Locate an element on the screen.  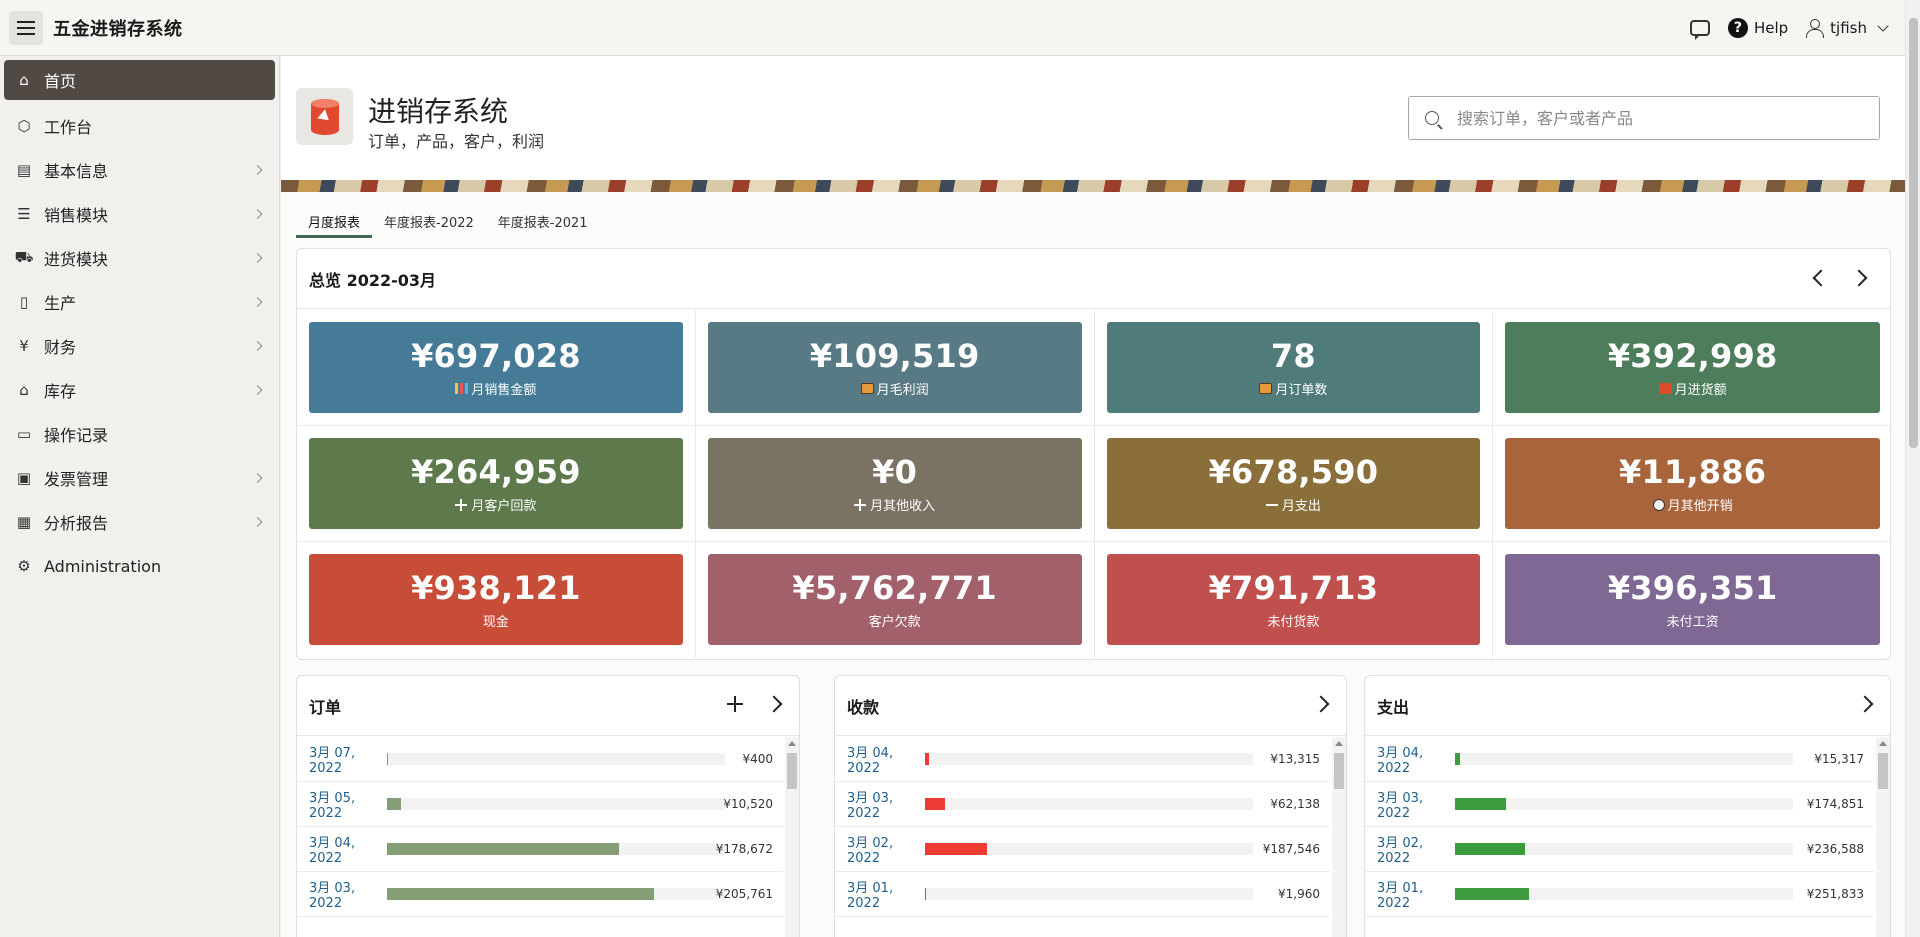
list-item: 3月 02, 2022 ¥236,588 is located at coordinates (1619, 849).